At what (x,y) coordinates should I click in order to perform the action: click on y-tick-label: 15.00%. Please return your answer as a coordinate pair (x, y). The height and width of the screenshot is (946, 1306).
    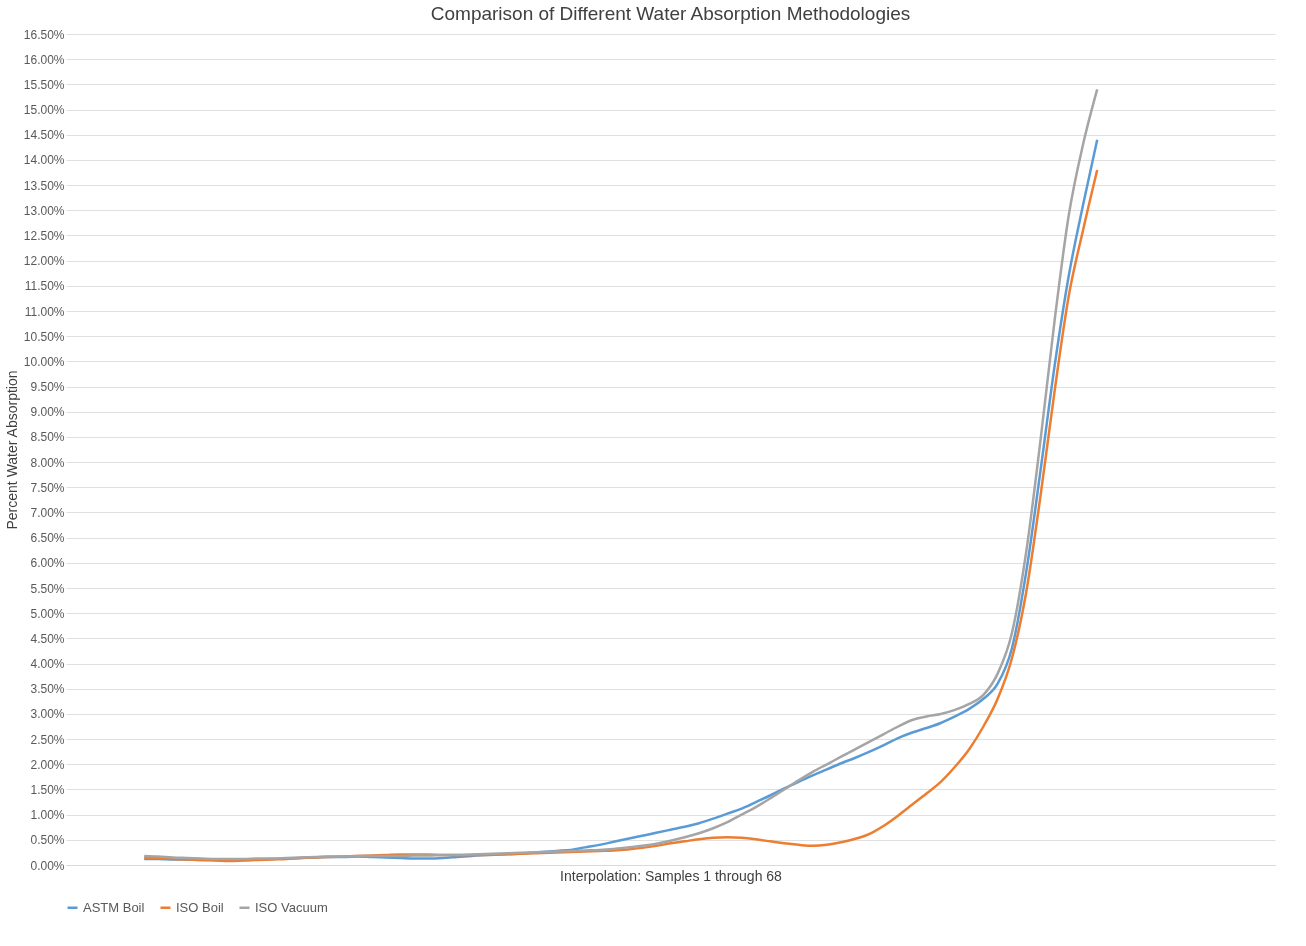
    Looking at the image, I should click on (44, 110).